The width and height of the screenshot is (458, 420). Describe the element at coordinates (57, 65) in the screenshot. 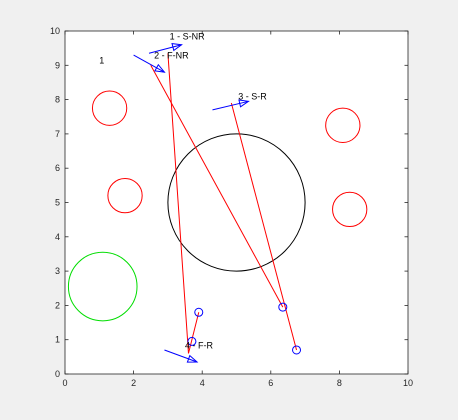

I see `y-tick-label: 9` at that location.